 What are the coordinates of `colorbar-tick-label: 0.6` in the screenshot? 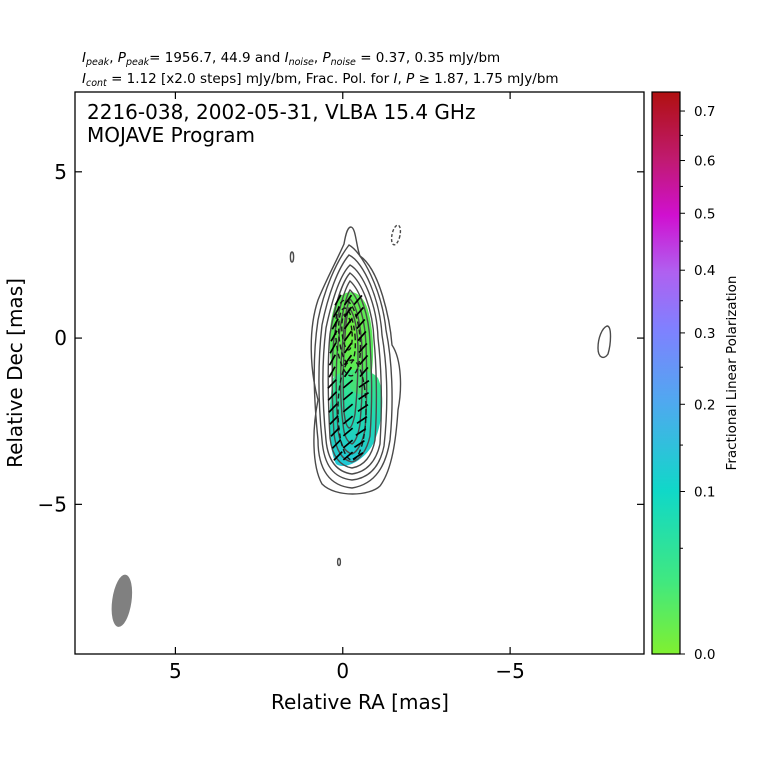 It's located at (704, 162).